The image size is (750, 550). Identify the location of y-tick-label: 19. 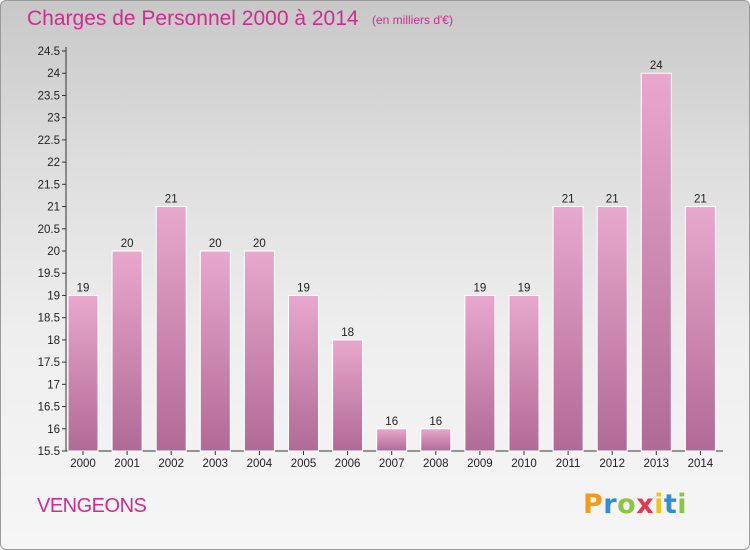
(53, 296).